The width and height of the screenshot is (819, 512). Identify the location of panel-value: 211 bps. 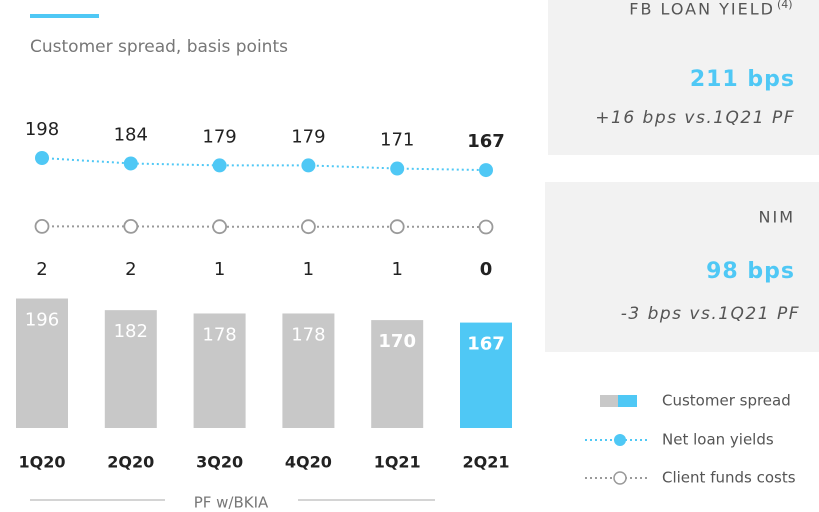
(742, 79).